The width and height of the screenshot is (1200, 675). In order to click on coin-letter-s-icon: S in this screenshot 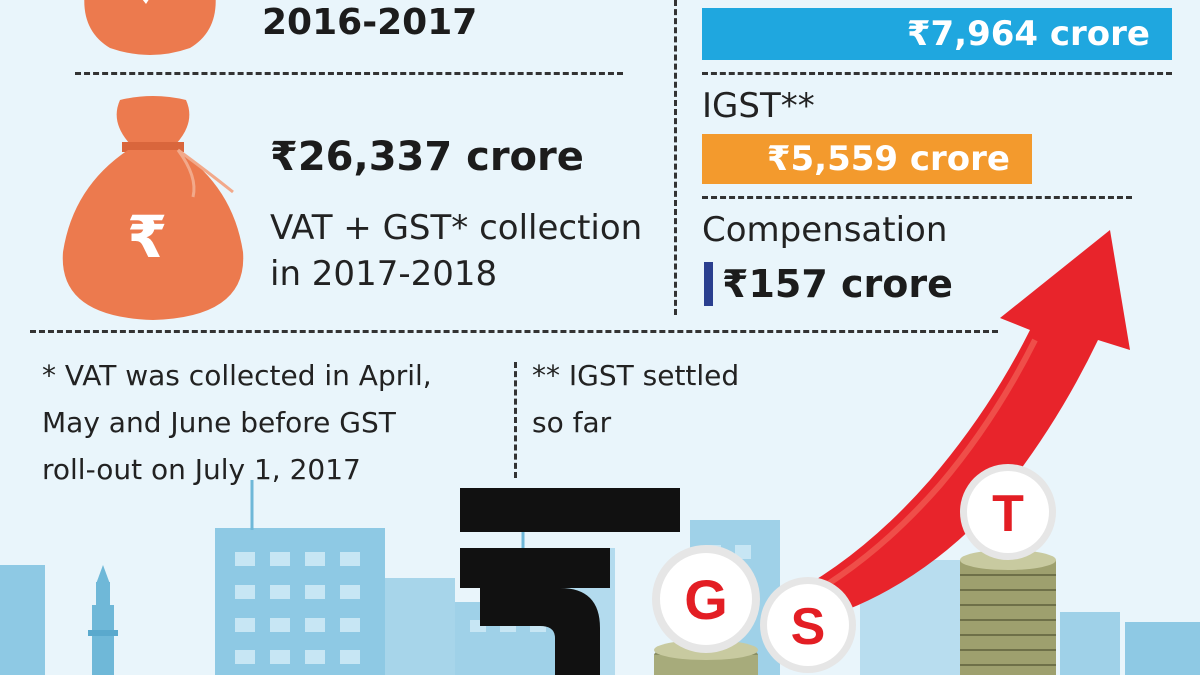, I will do `click(808, 625)`.